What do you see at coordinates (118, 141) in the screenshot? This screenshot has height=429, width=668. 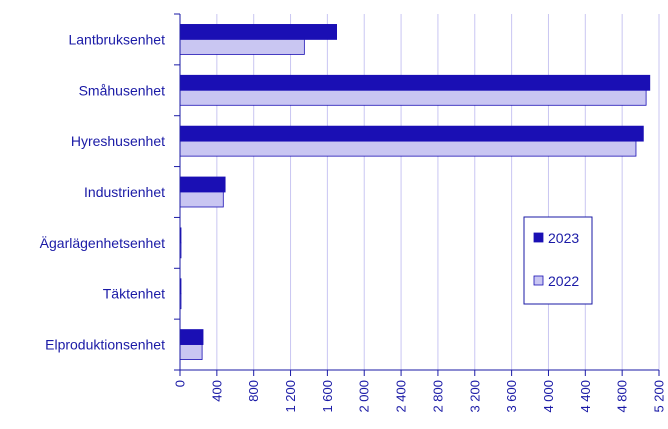 I see `category-label: Hyreshusenhet` at bounding box center [118, 141].